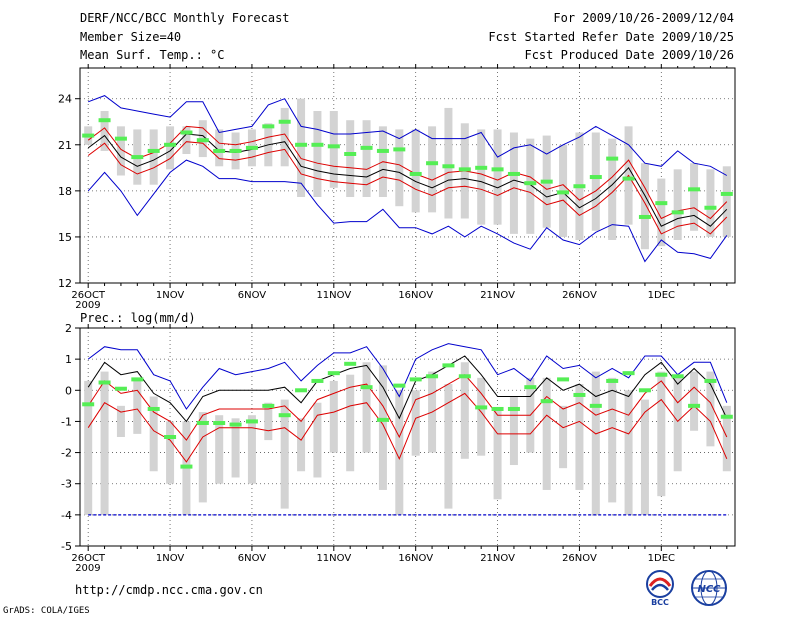 This screenshot has height=618, width=800. I want to click on p0-series-ens_min, so click(407, 211).